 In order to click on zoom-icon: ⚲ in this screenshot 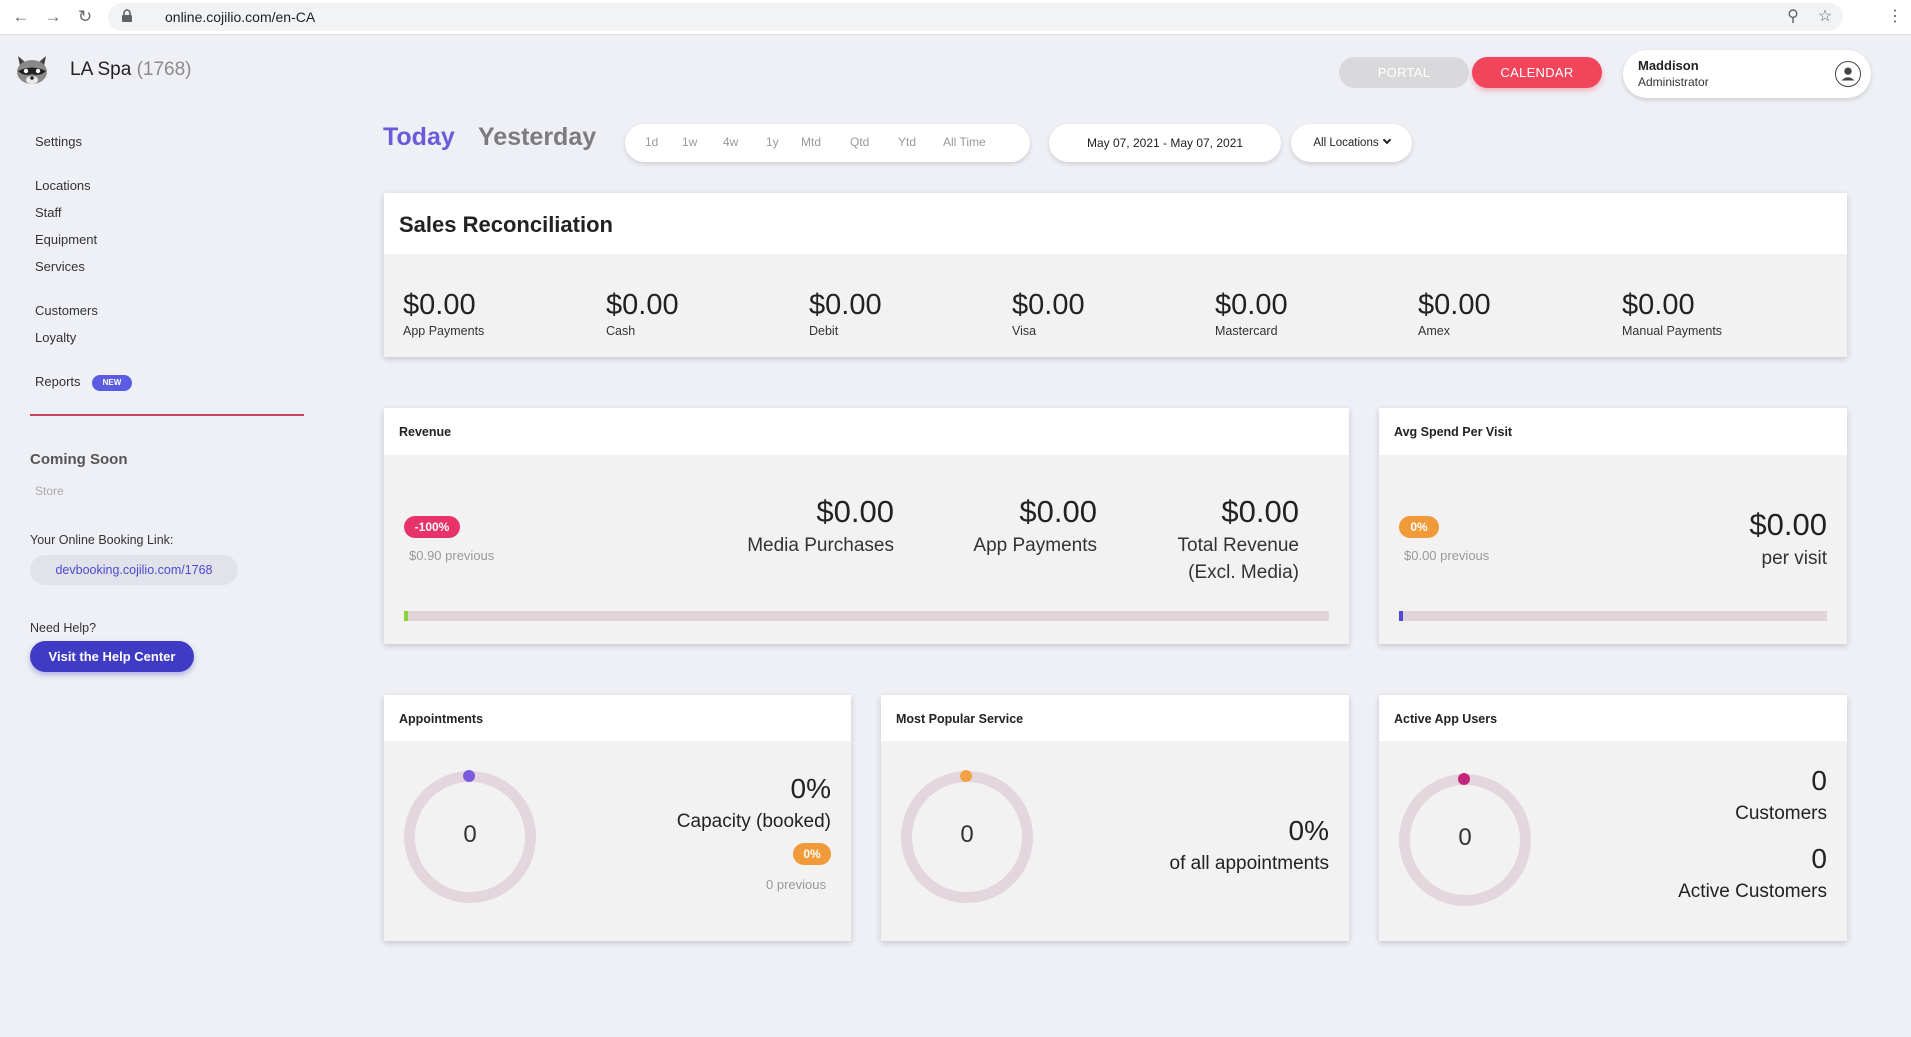, I will do `click(1793, 16)`.